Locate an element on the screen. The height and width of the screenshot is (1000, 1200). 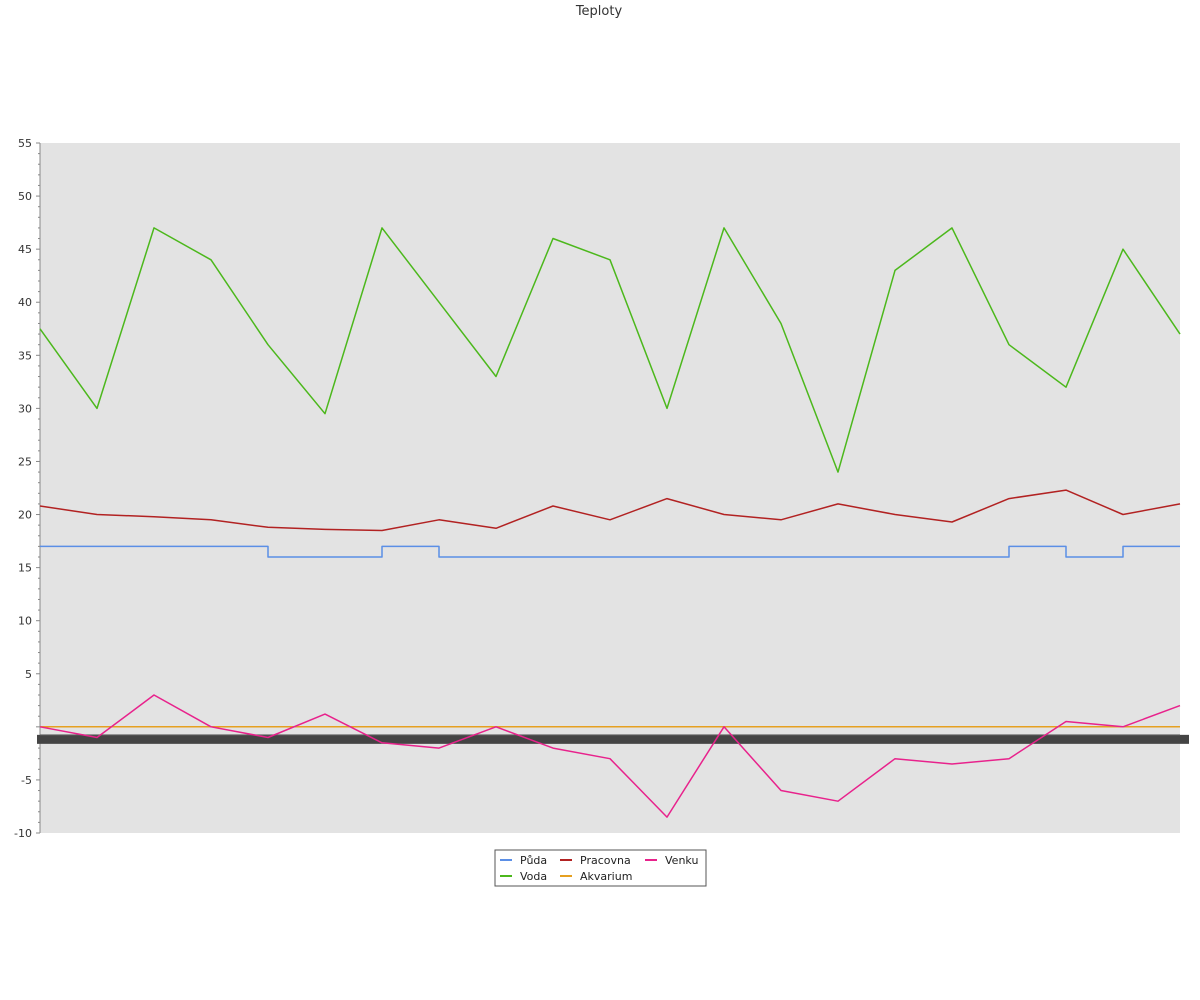
legend-label: Akvarium is located at coordinates (606, 876).